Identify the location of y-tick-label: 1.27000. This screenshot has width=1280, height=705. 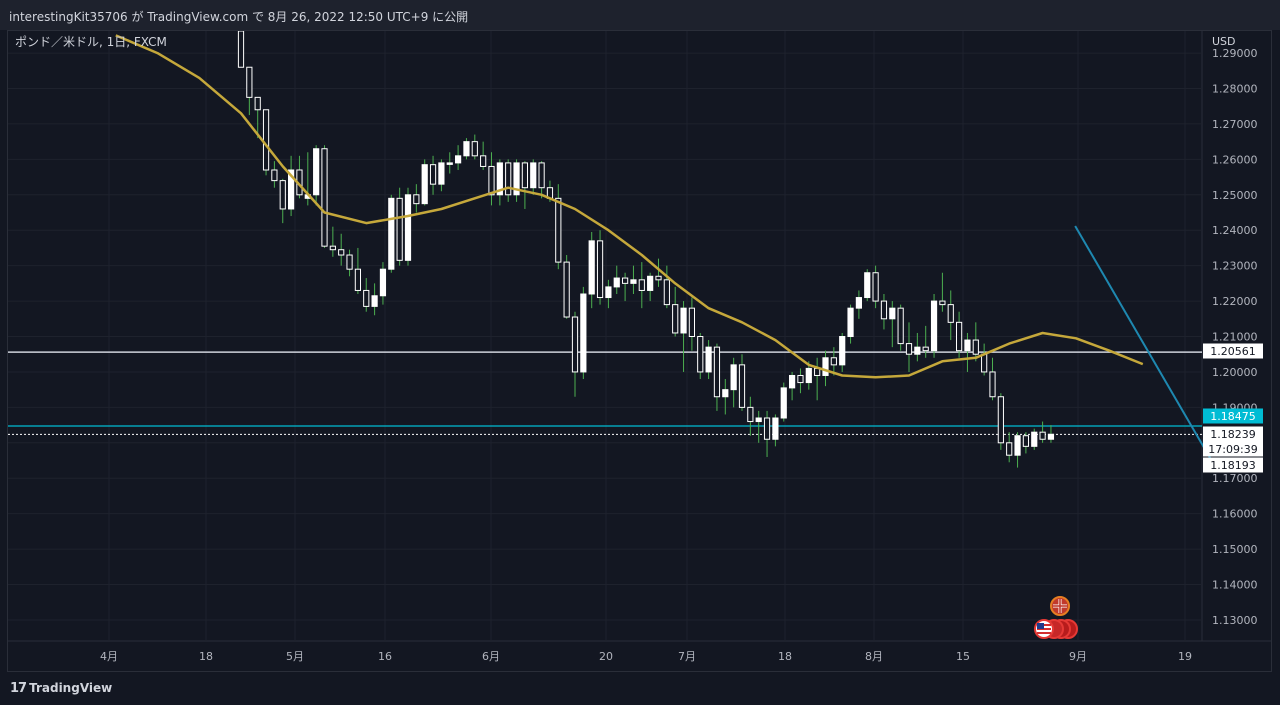
(1235, 124).